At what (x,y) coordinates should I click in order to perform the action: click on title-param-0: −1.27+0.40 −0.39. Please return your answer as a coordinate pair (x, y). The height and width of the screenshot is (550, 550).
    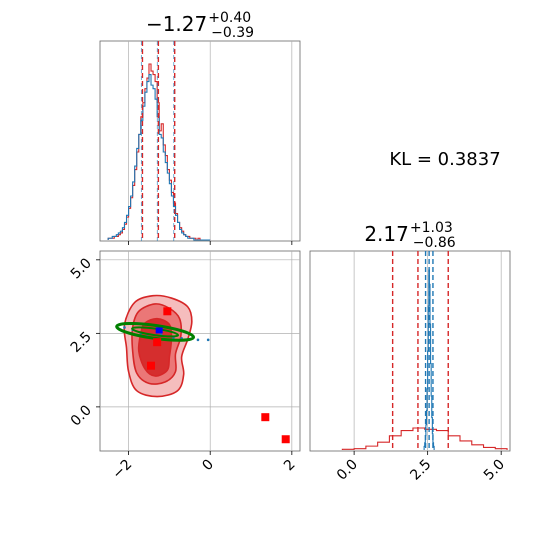
    Looking at the image, I should click on (200, 25).